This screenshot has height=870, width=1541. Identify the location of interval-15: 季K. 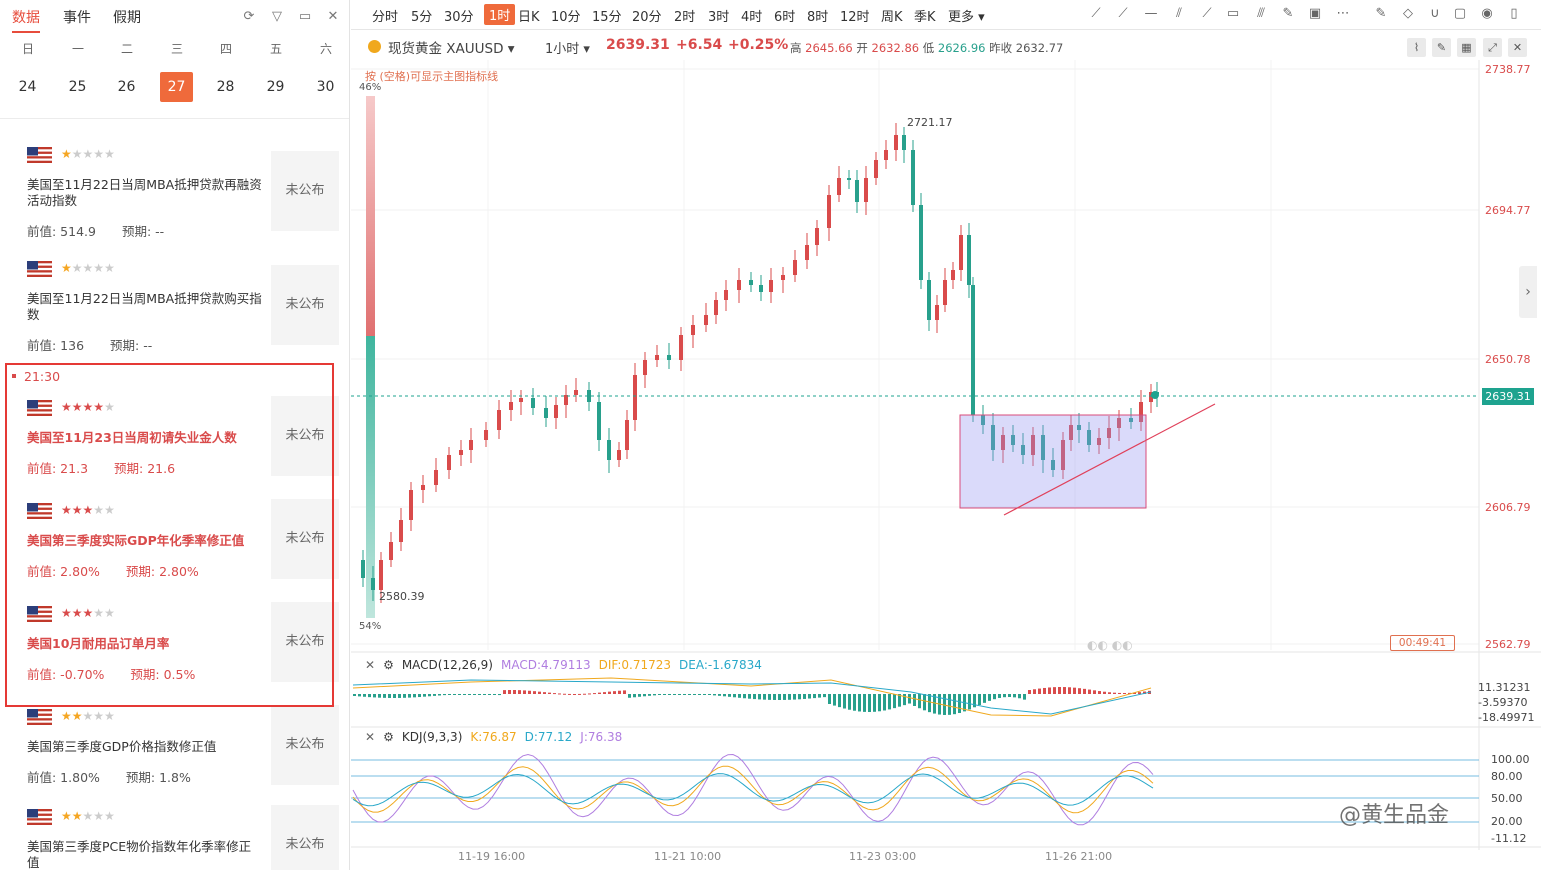
(925, 17).